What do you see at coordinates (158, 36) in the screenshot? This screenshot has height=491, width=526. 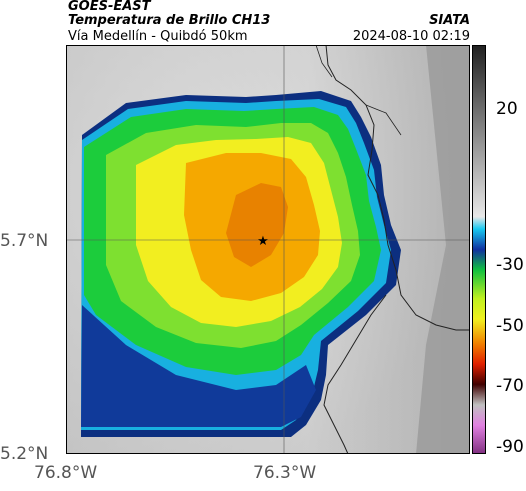 I see `route-subtitle: Vía Medellín - Quibdó 50km` at bounding box center [158, 36].